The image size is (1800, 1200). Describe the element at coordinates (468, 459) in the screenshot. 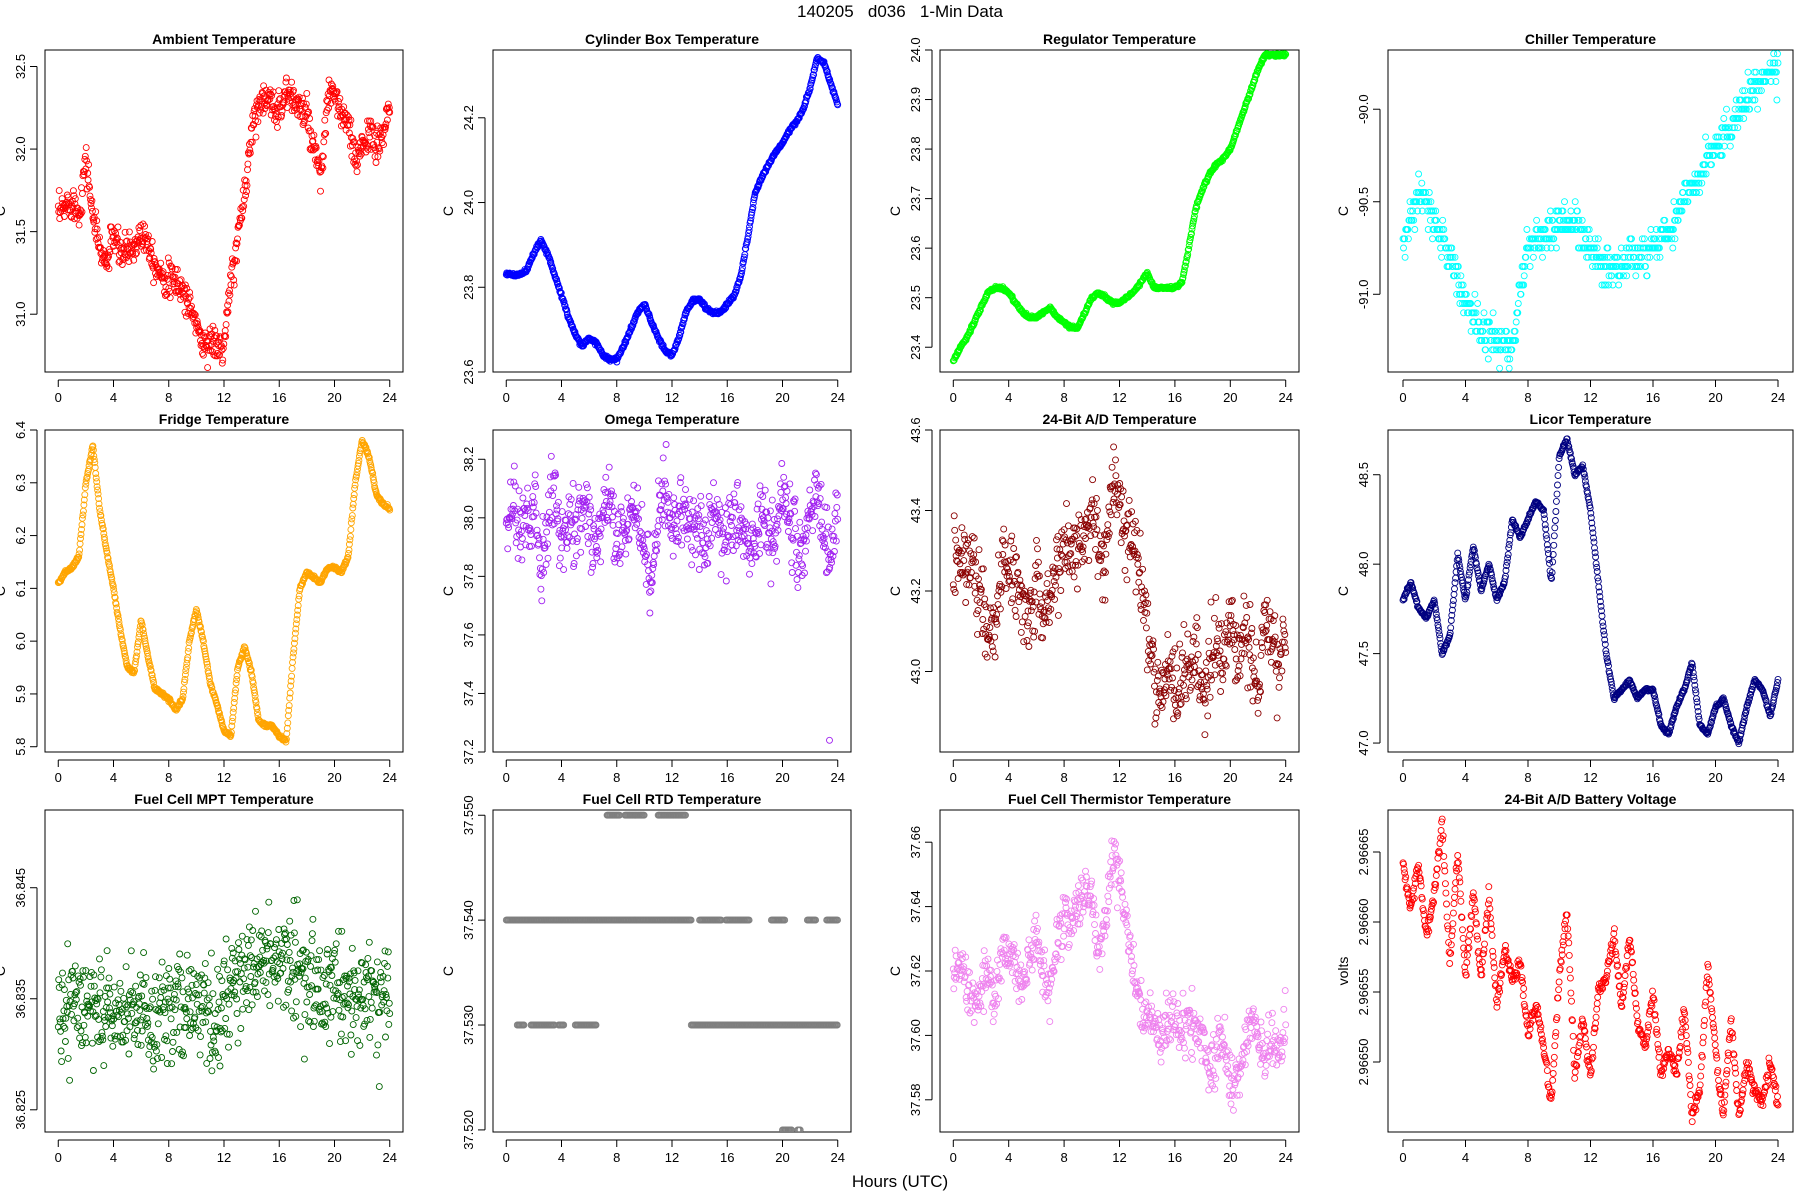

I see `y-tick-label: 38.2` at that location.